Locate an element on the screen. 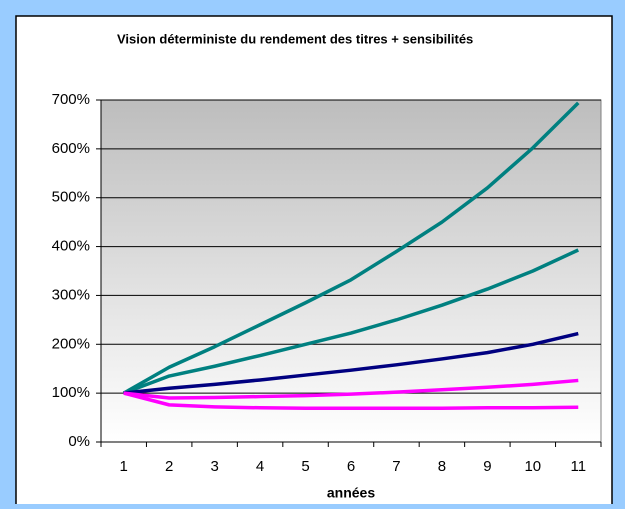 This screenshot has height=509, width=625. x-tick-label: 1 is located at coordinates (124, 466).